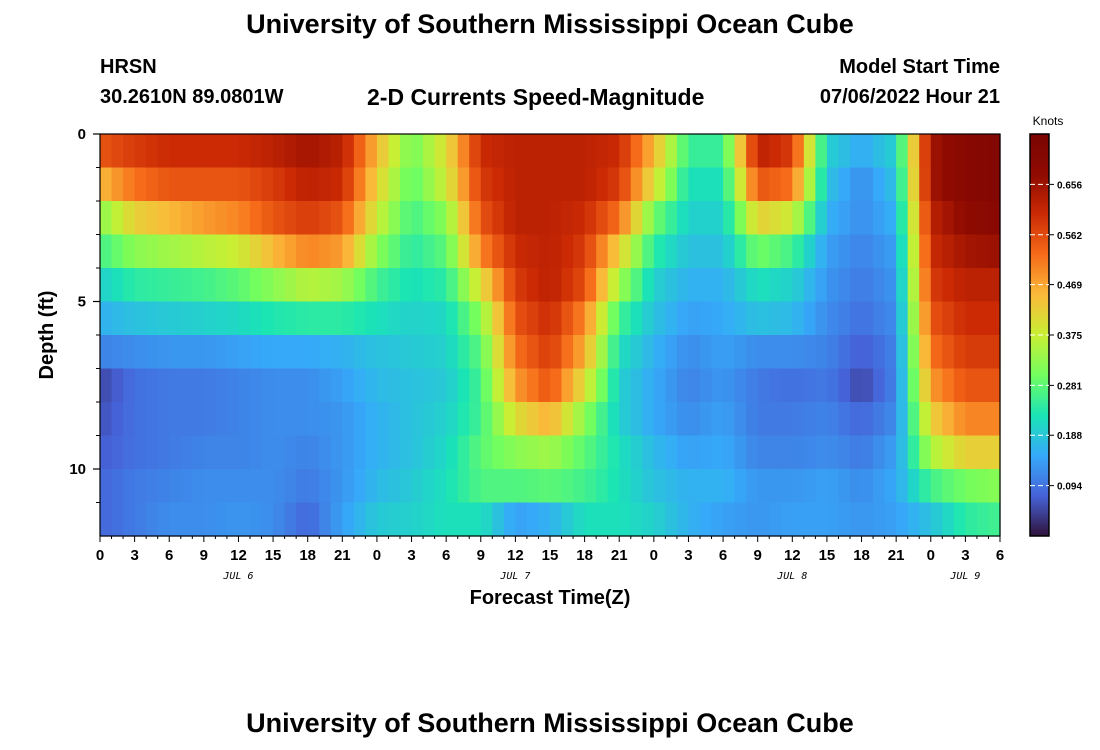  What do you see at coordinates (688, 555) in the screenshot?
I see `x-tick-label: 3` at bounding box center [688, 555].